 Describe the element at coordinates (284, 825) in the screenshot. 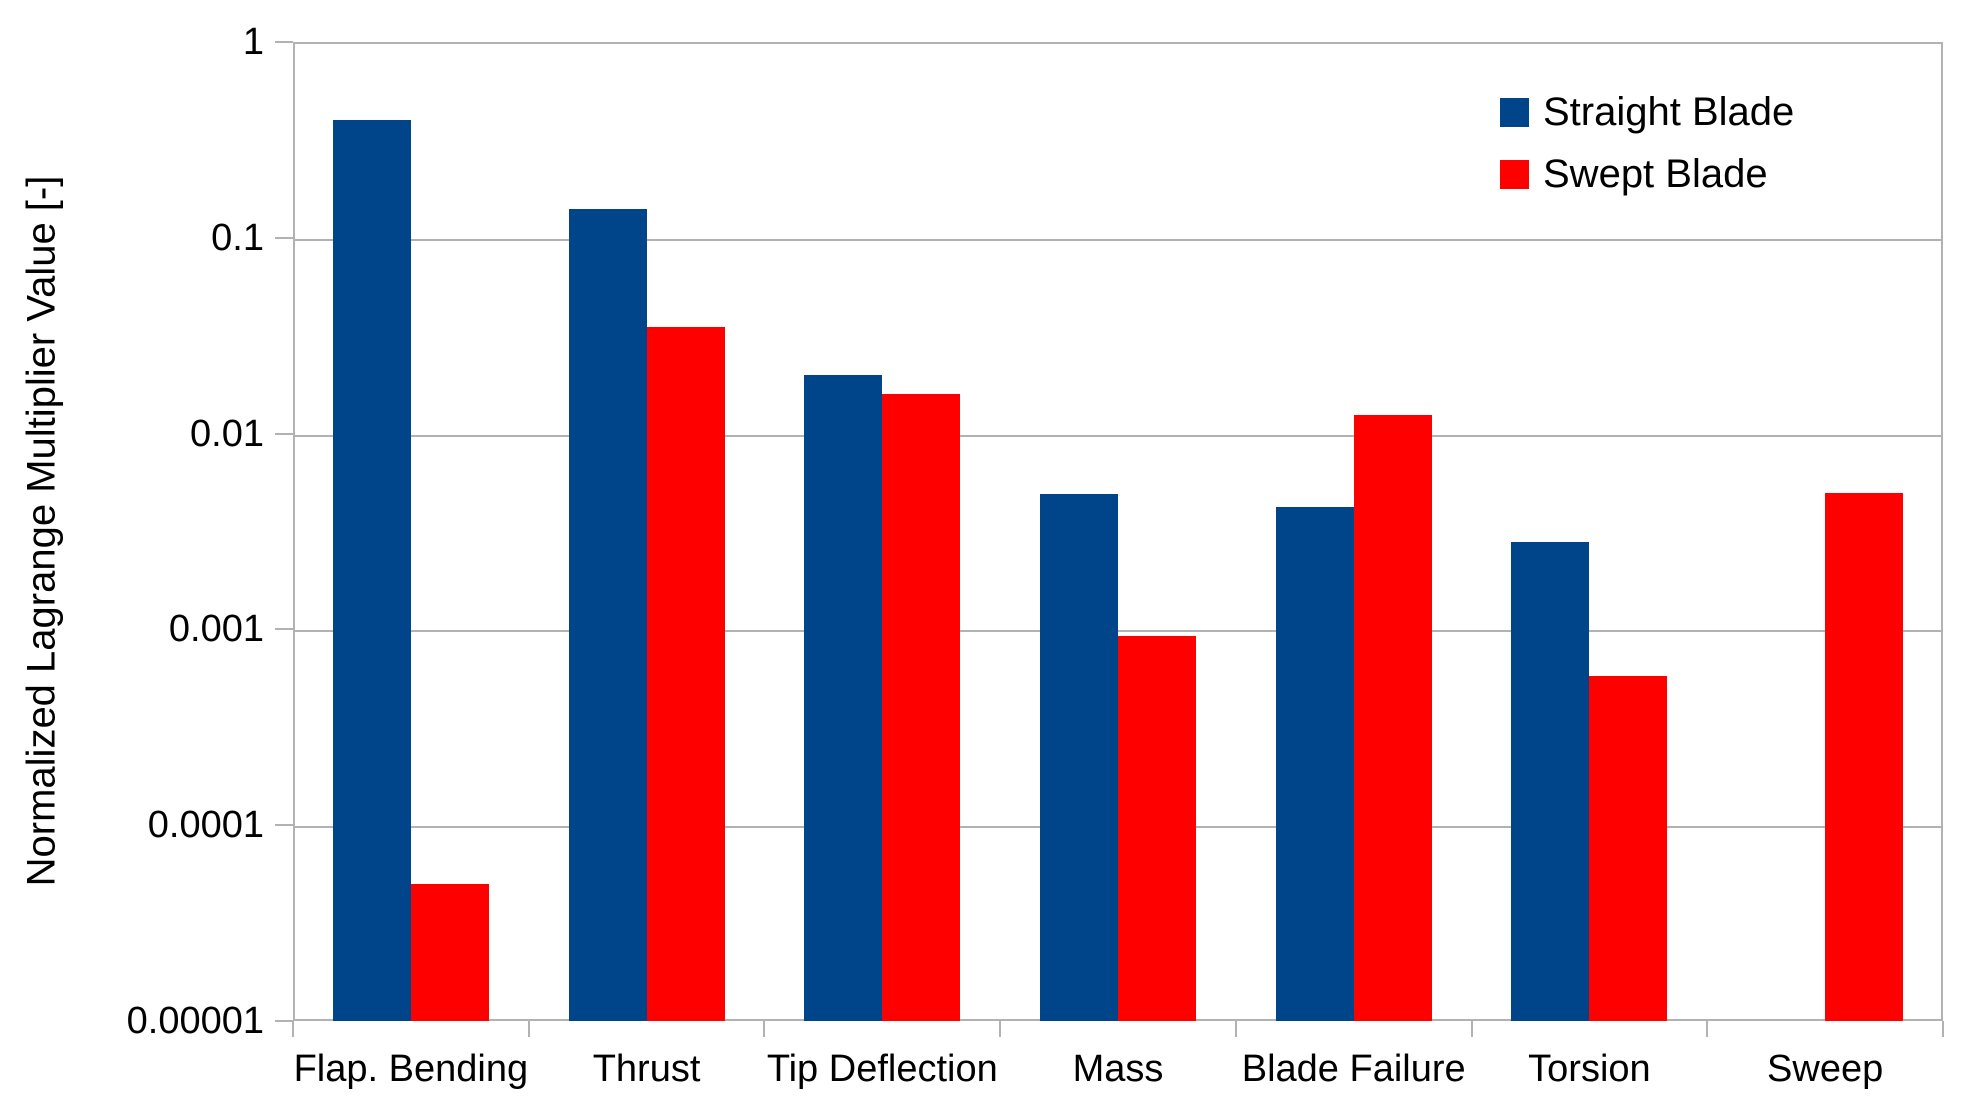

I see `y-tick-mark-0.0001` at that location.